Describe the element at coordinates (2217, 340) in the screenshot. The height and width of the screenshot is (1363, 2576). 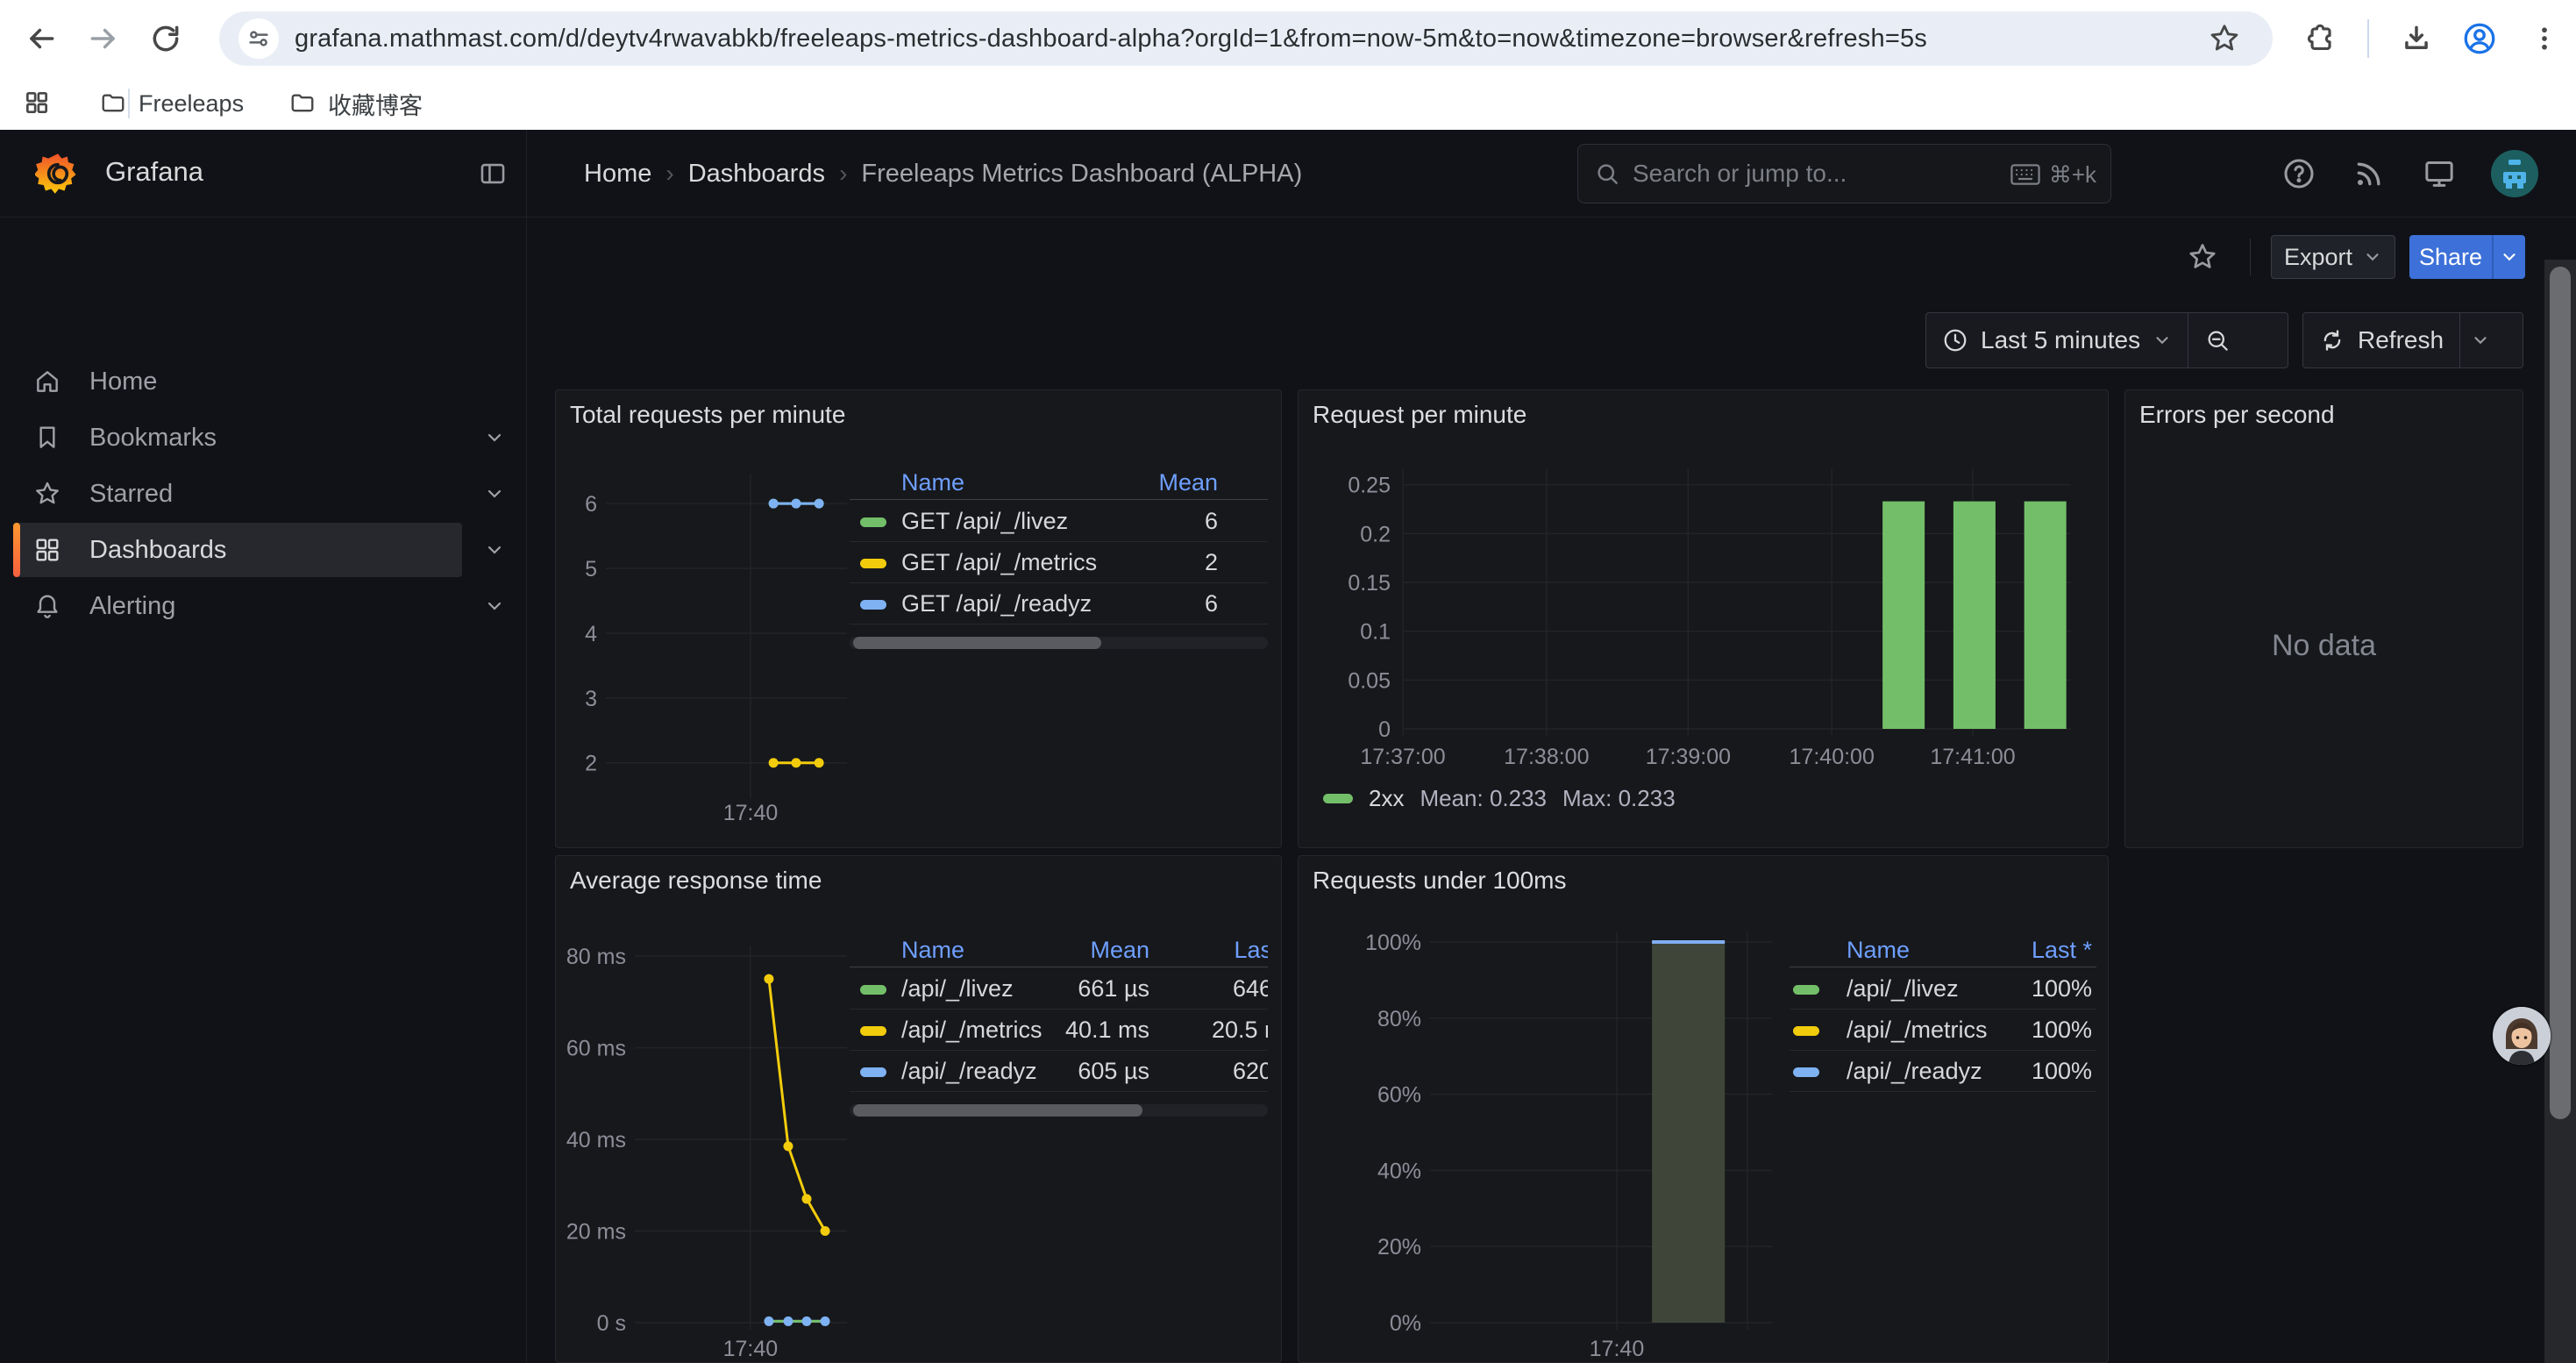
I see `zoom-out-button` at that location.